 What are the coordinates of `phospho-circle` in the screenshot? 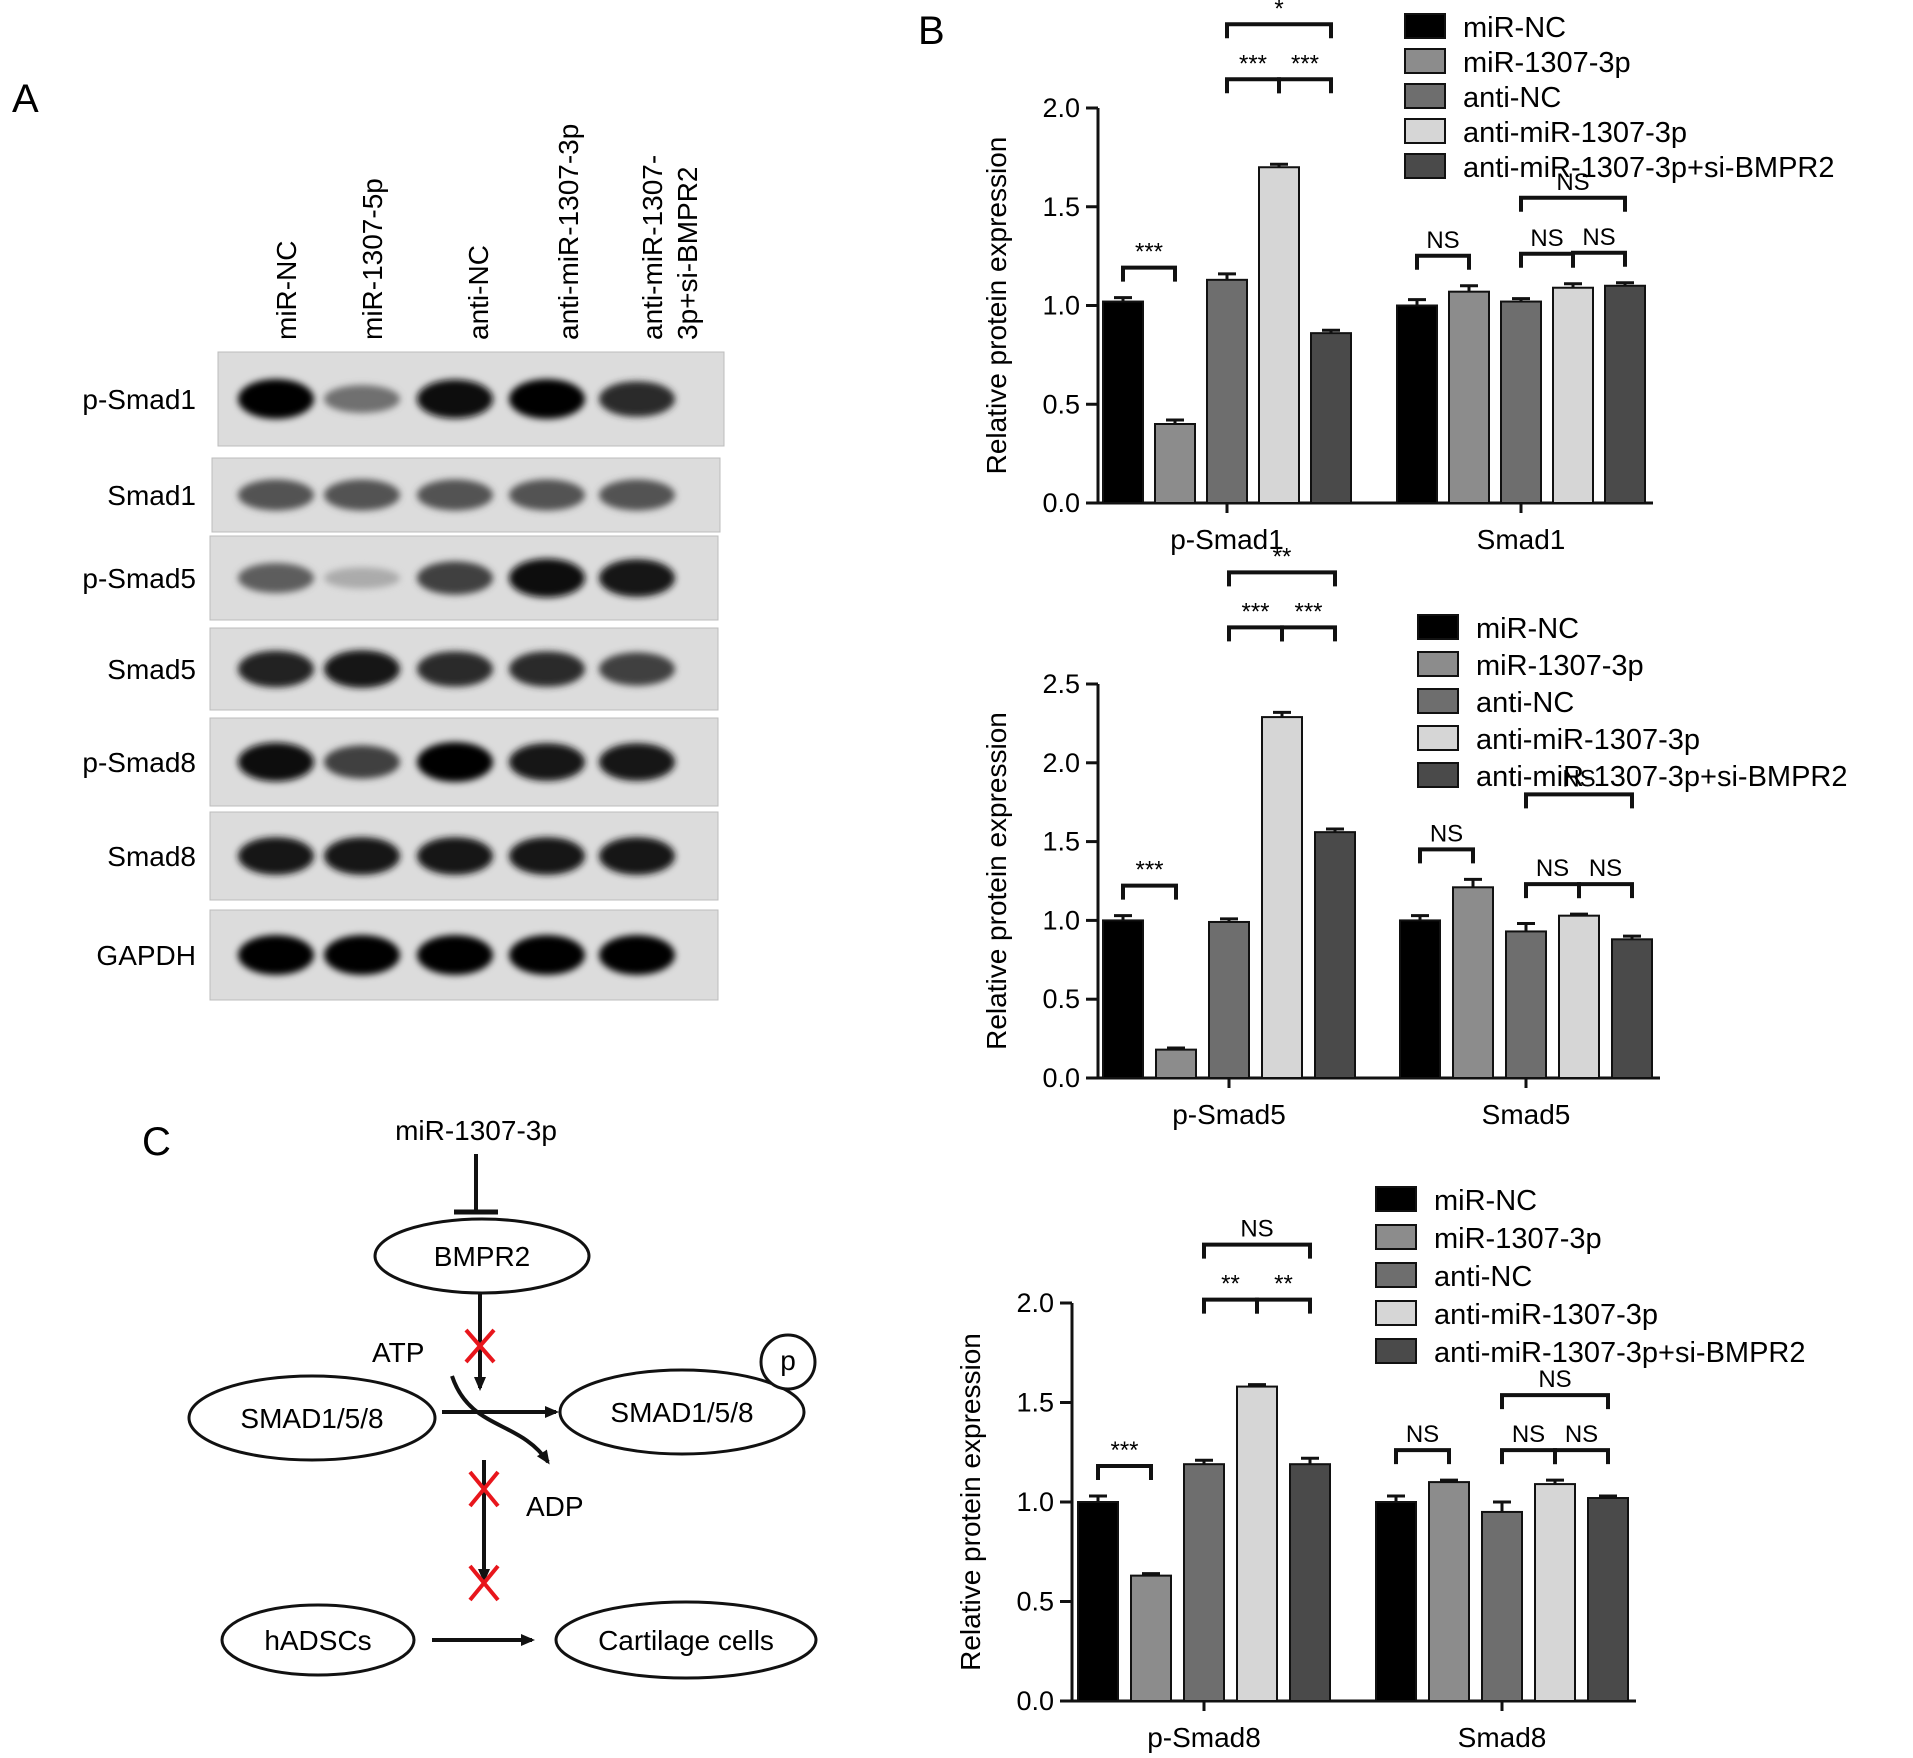 It's located at (788, 1362).